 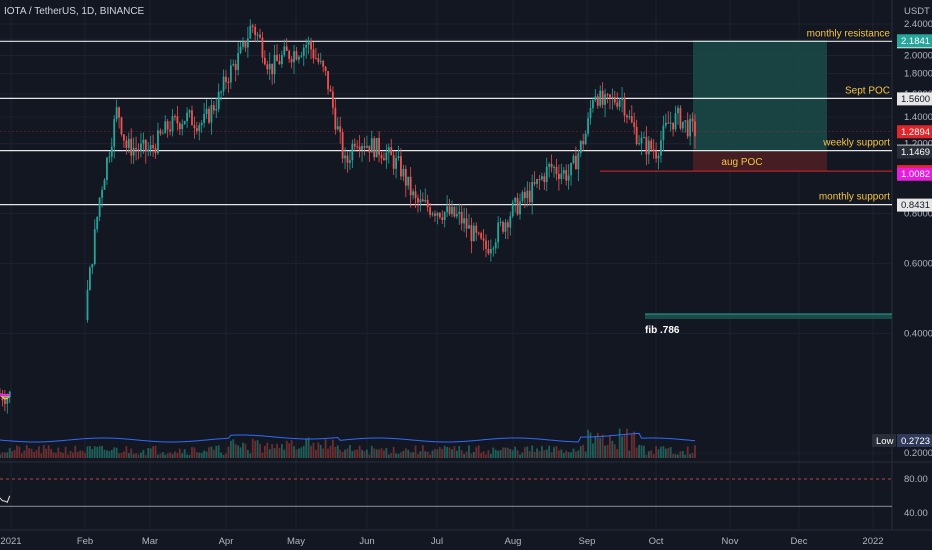 What do you see at coordinates (918, 214) in the screenshot?
I see `price-tick-label: 0.8000` at bounding box center [918, 214].